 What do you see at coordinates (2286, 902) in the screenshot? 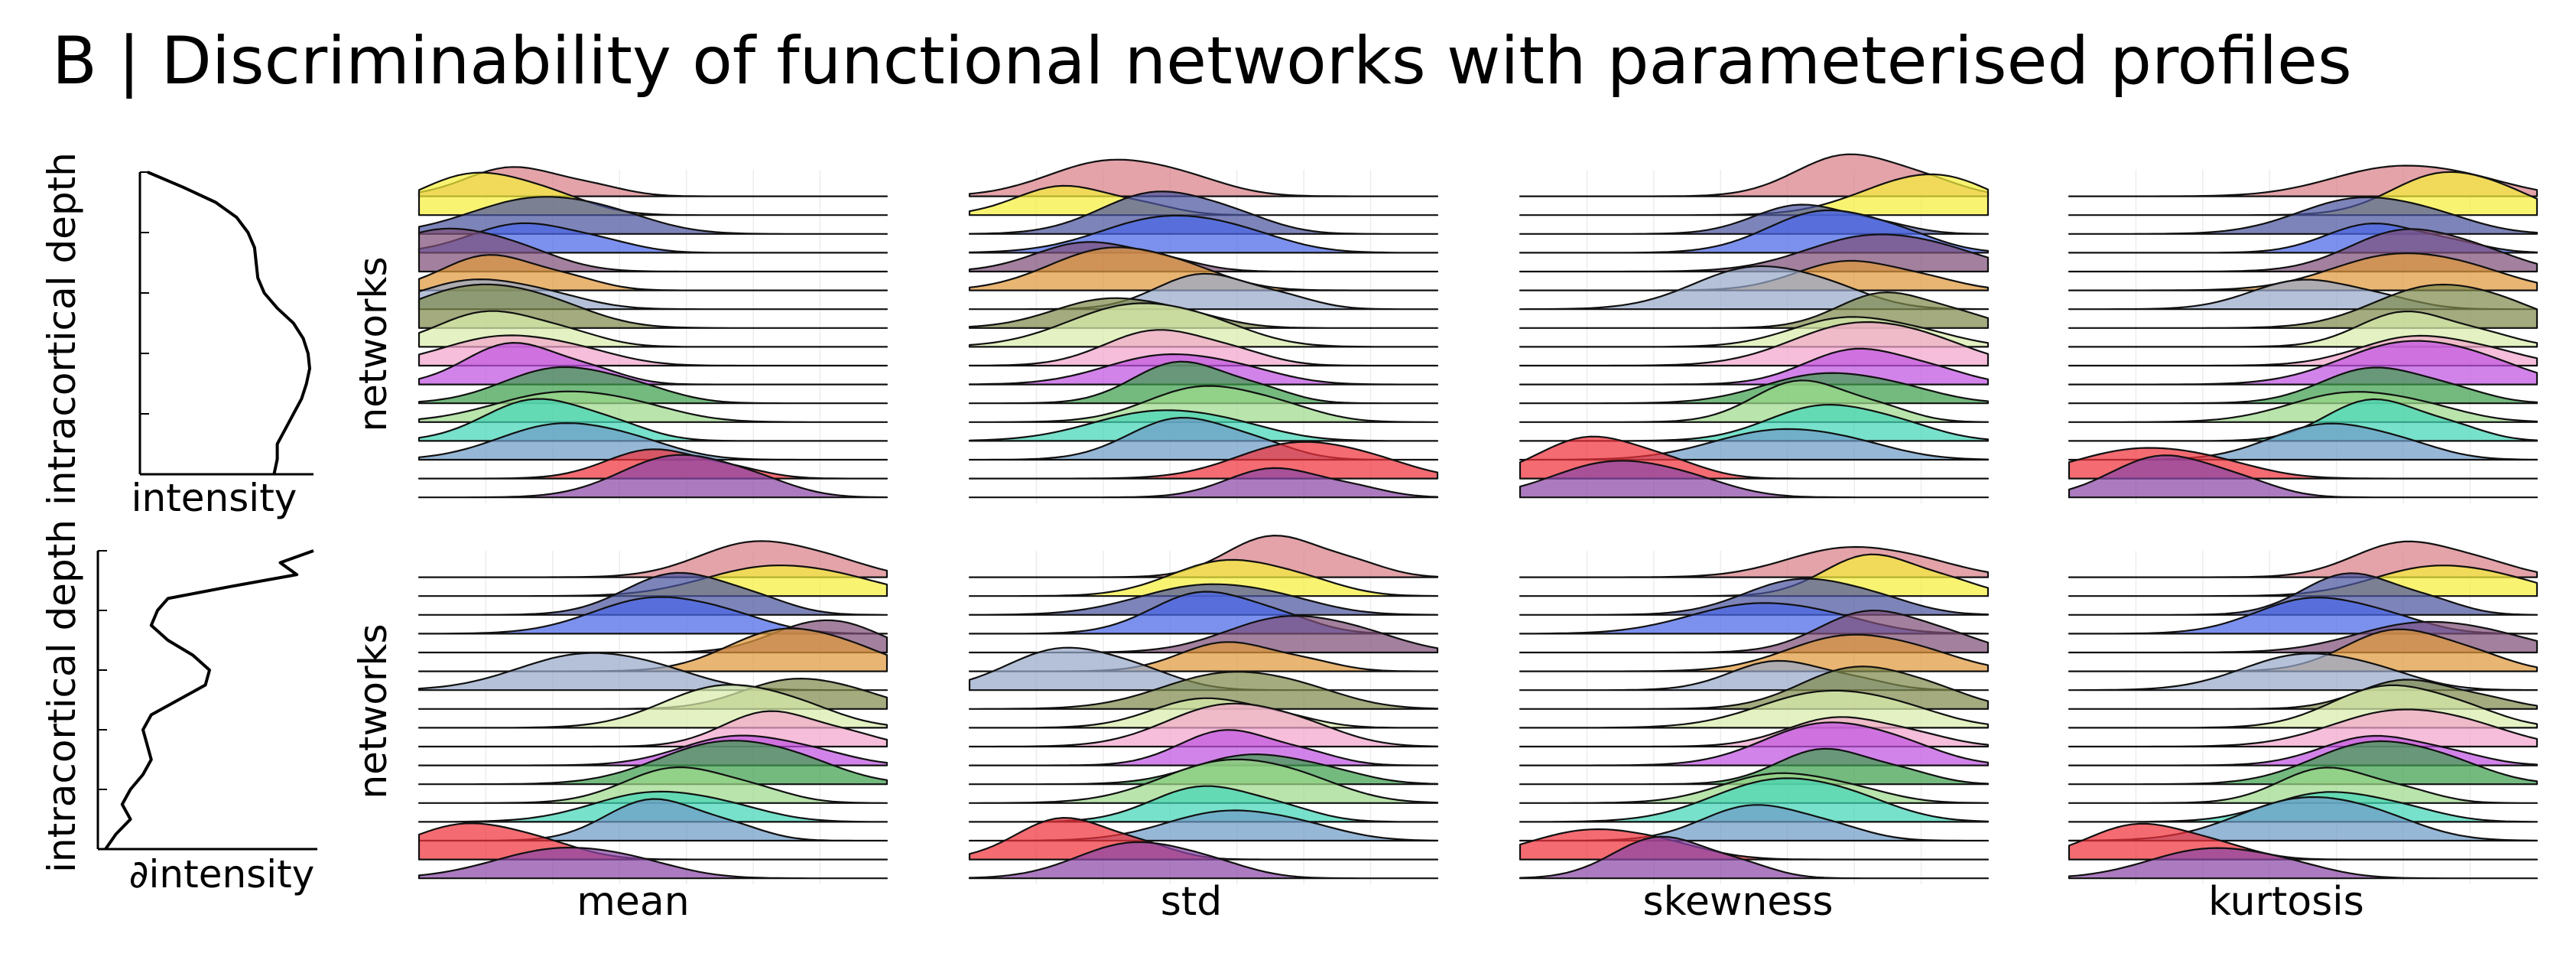
I see `column-label-kurtosis: kurtosis` at bounding box center [2286, 902].